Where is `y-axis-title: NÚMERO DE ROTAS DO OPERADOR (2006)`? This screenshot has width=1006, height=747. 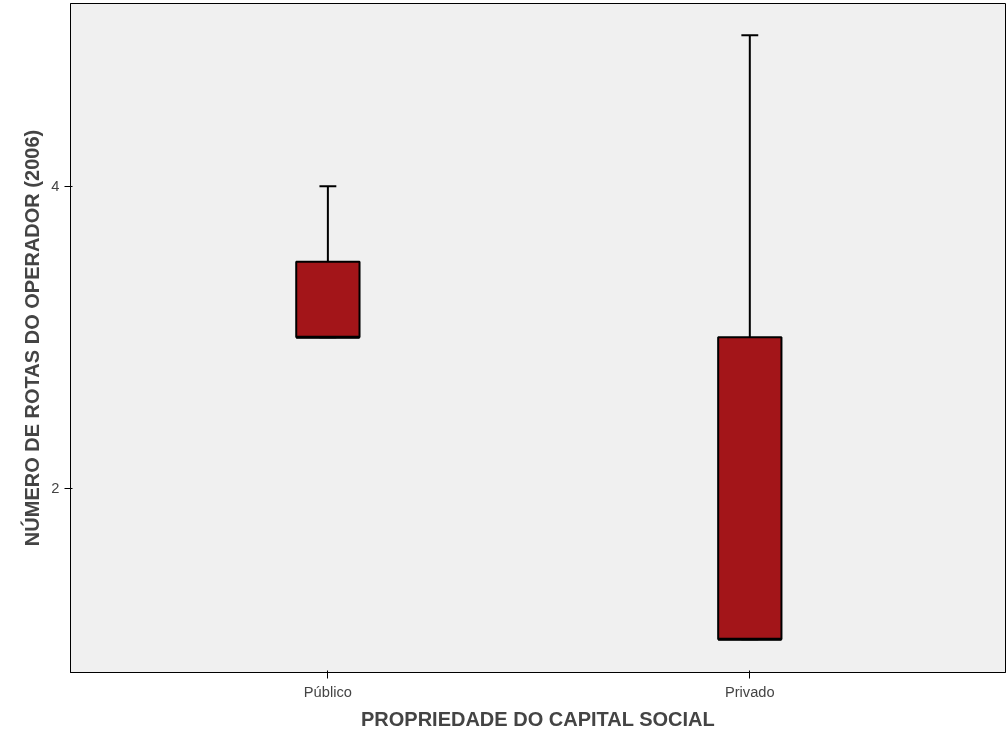 y-axis-title: NÚMERO DE ROTAS DO OPERADOR (2006) is located at coordinates (32, 338).